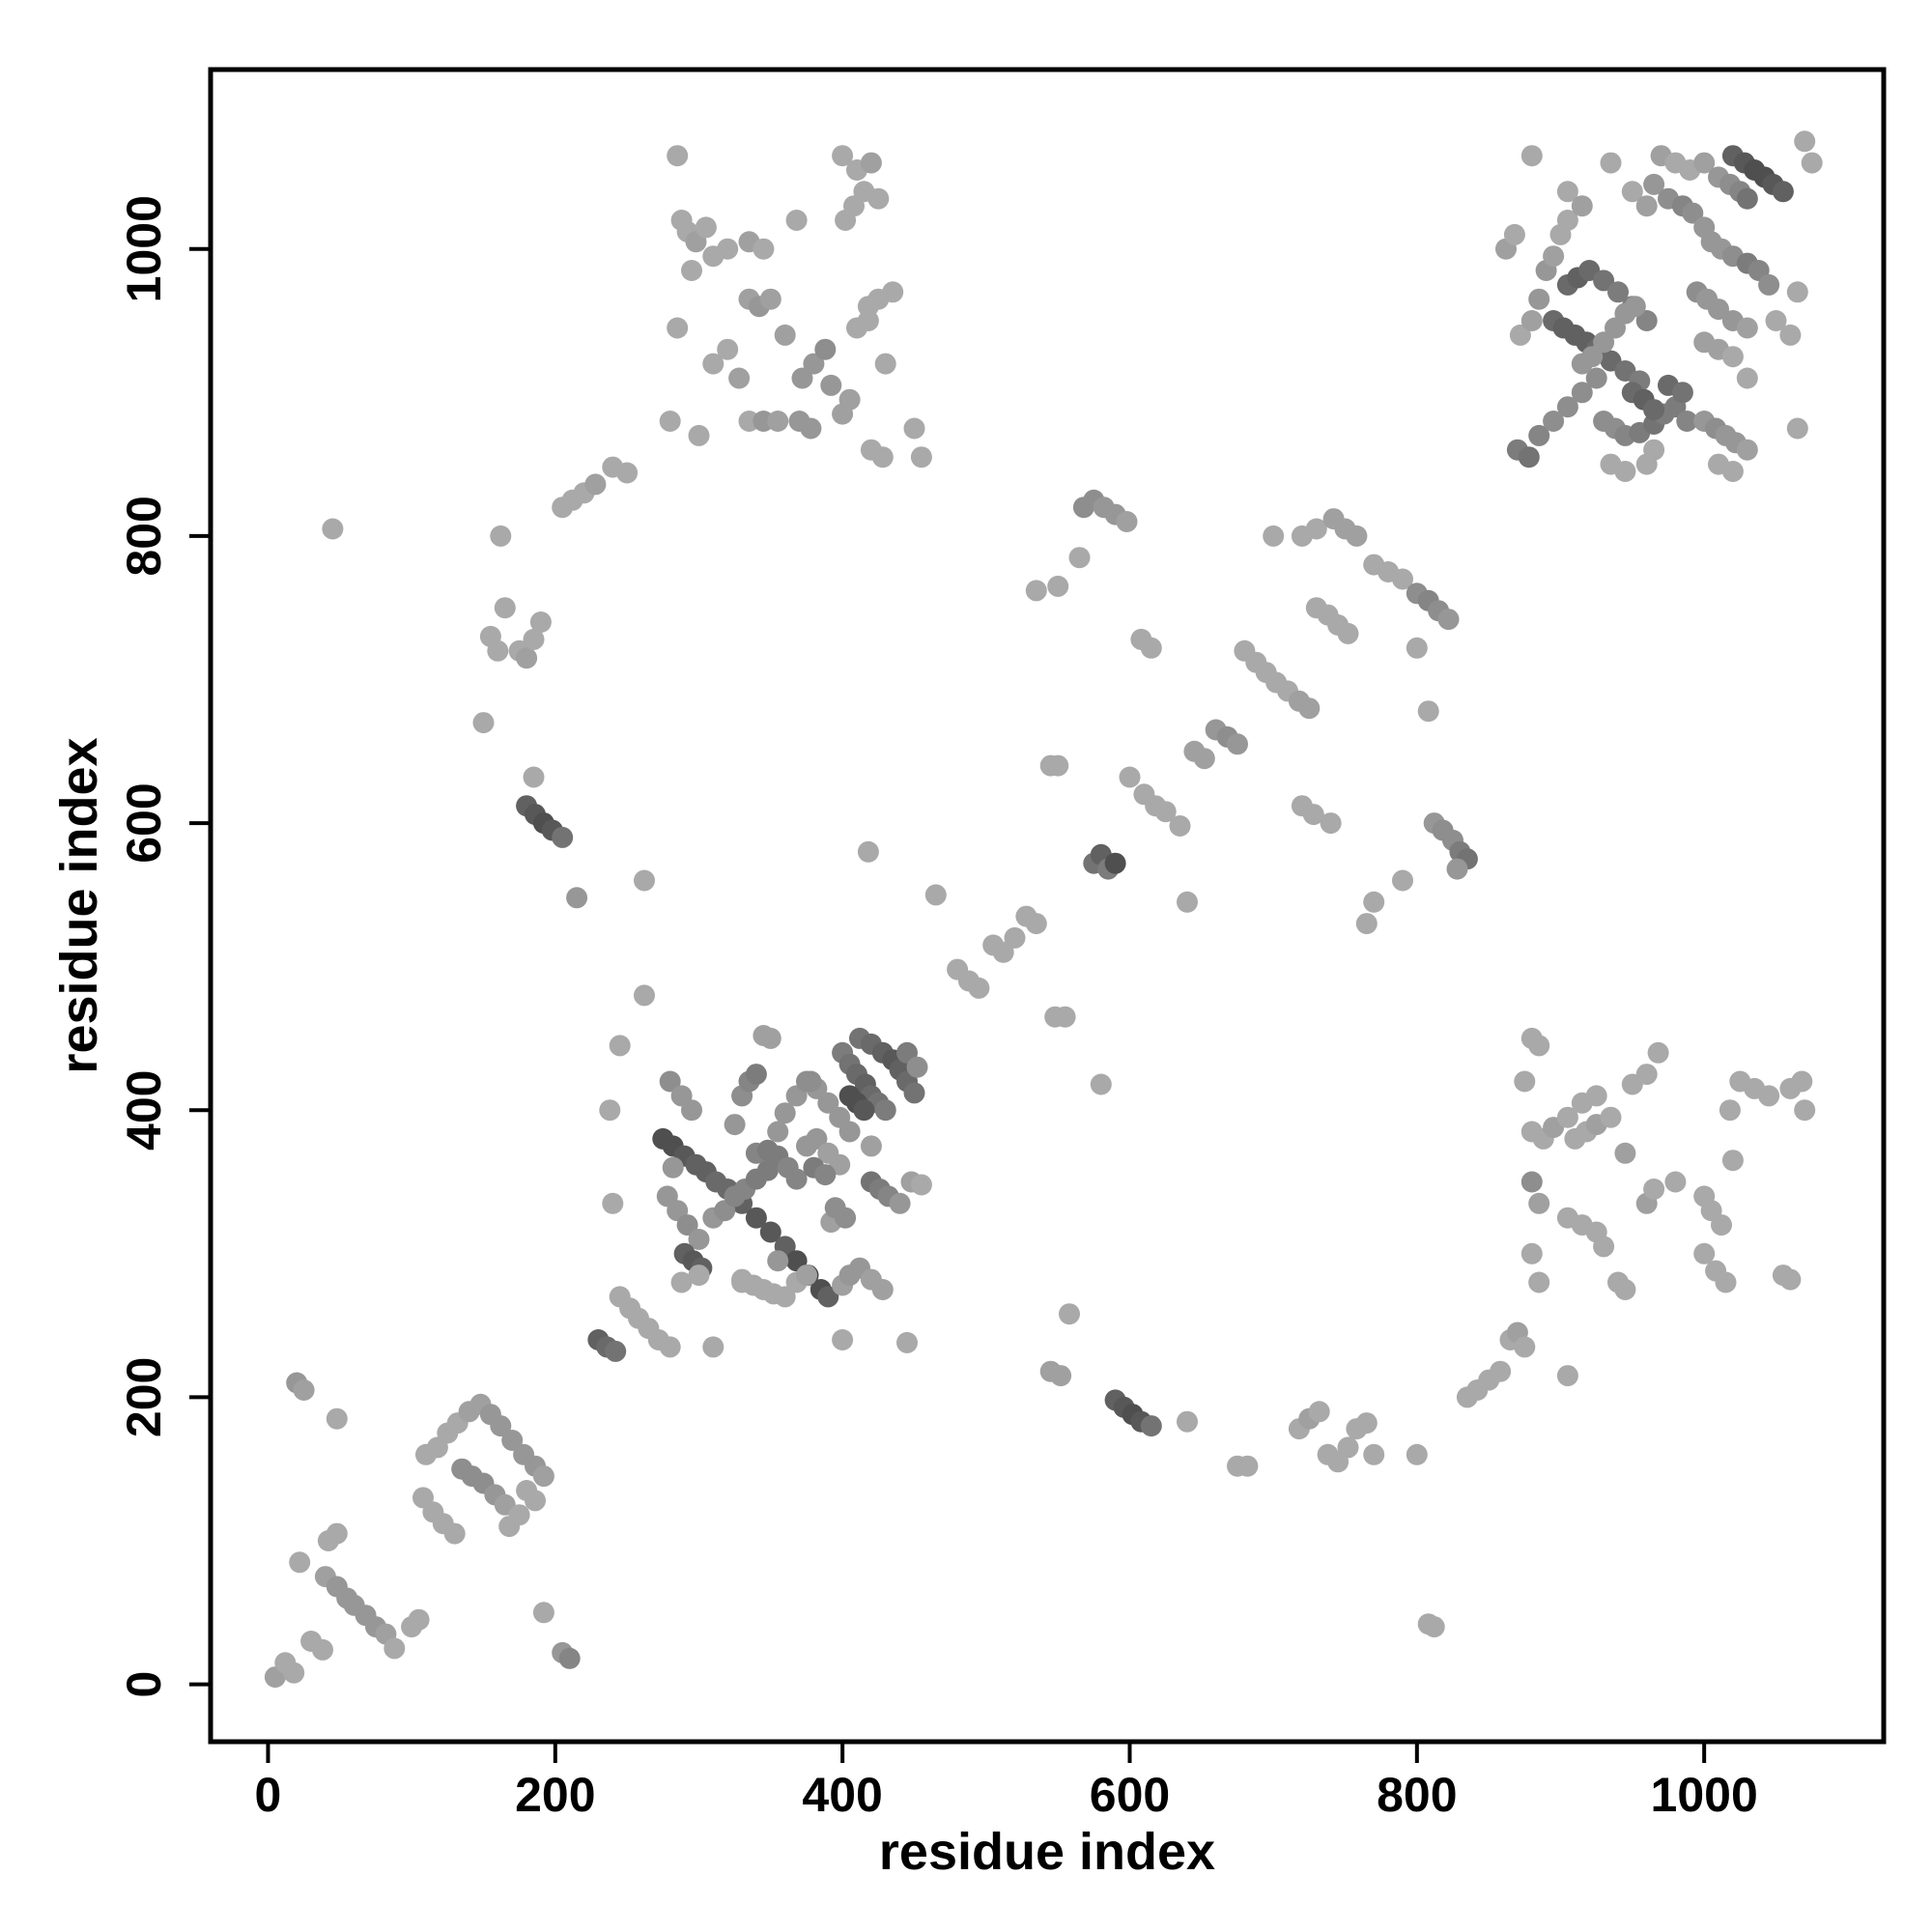 The height and width of the screenshot is (1932, 1932). Describe the element at coordinates (842, 1795) in the screenshot. I see `x-tick-label: 400` at that location.